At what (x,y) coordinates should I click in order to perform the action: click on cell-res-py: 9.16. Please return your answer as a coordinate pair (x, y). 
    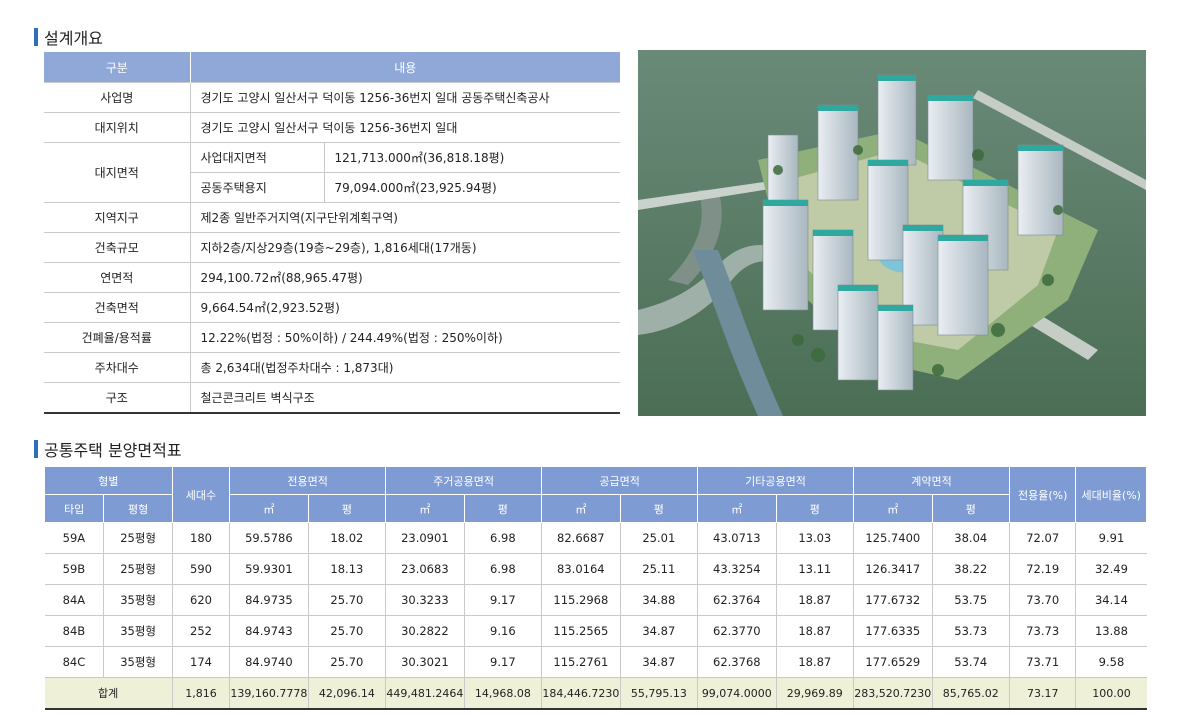
    Looking at the image, I should click on (502, 631).